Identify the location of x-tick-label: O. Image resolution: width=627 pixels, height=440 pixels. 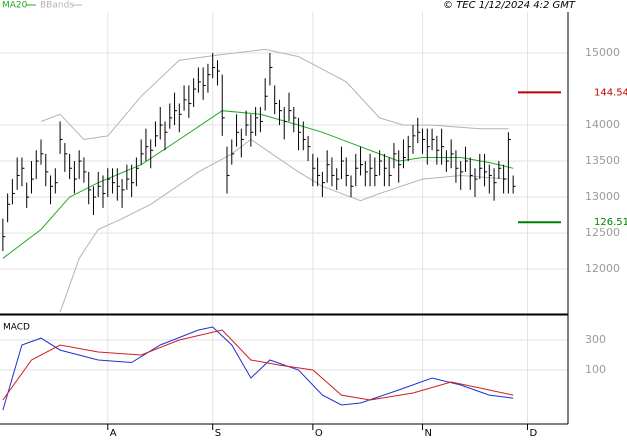
(319, 433).